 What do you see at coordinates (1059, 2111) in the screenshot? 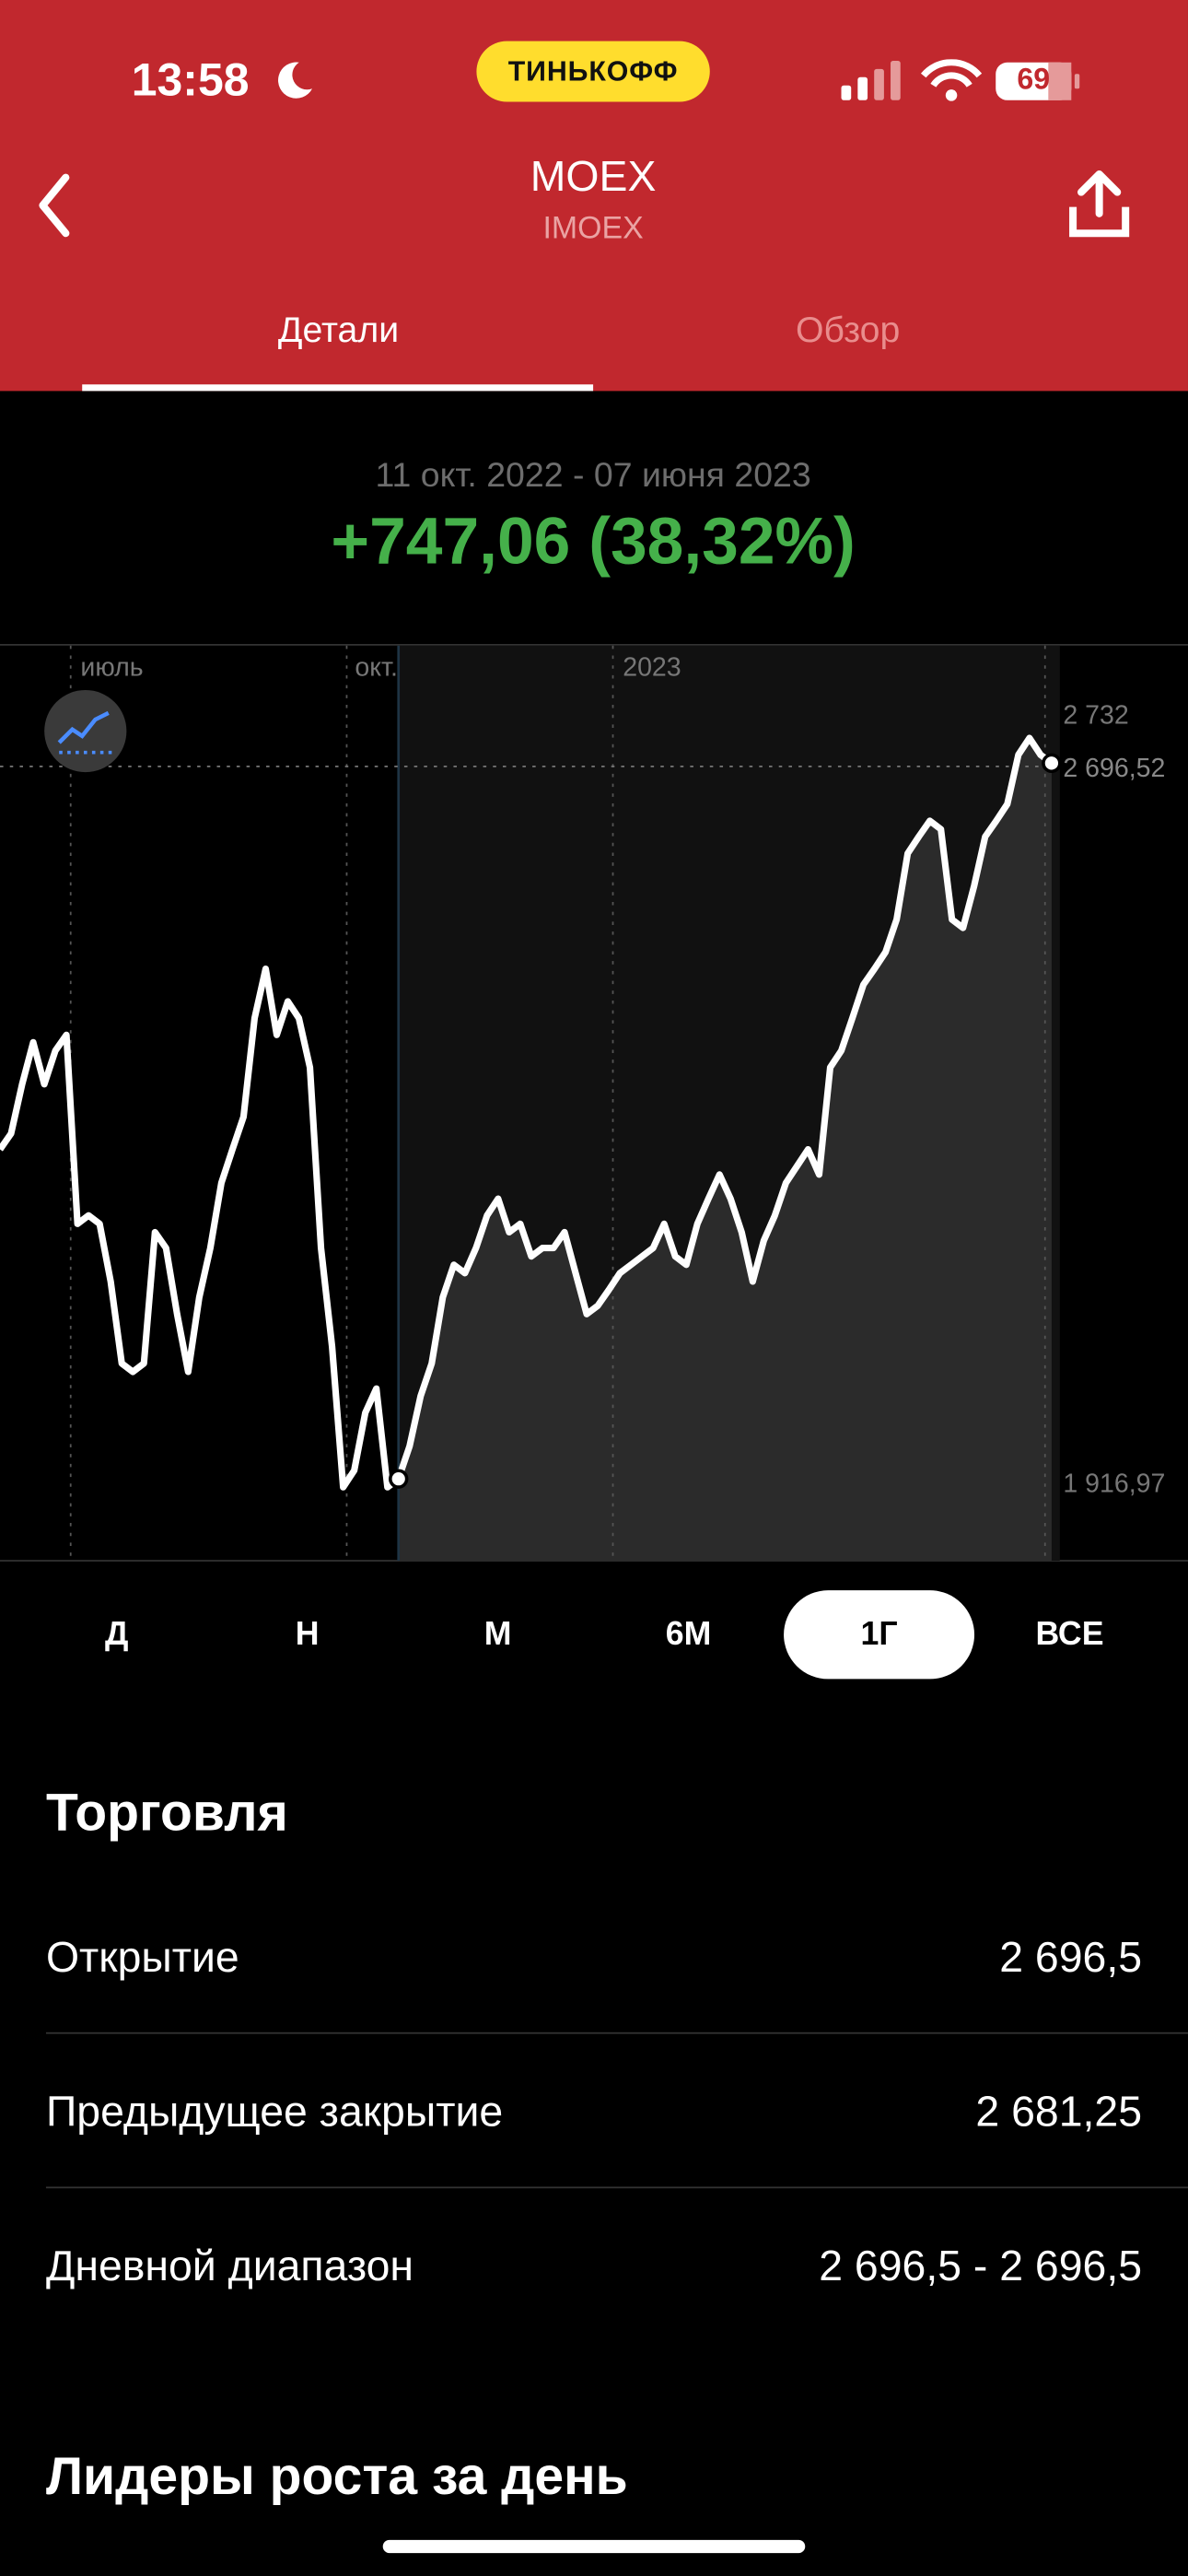
I see `row-value: 2 681,25` at bounding box center [1059, 2111].